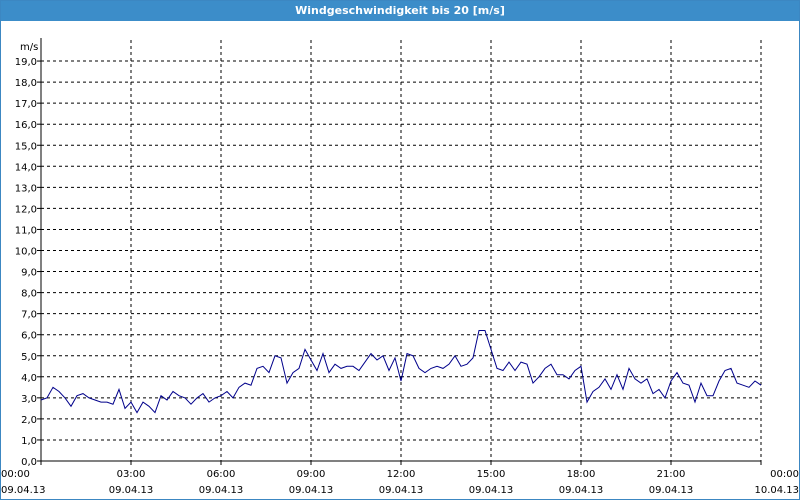 This screenshot has height=500, width=800. I want to click on x-tick-time-label: 15:00, so click(491, 474).